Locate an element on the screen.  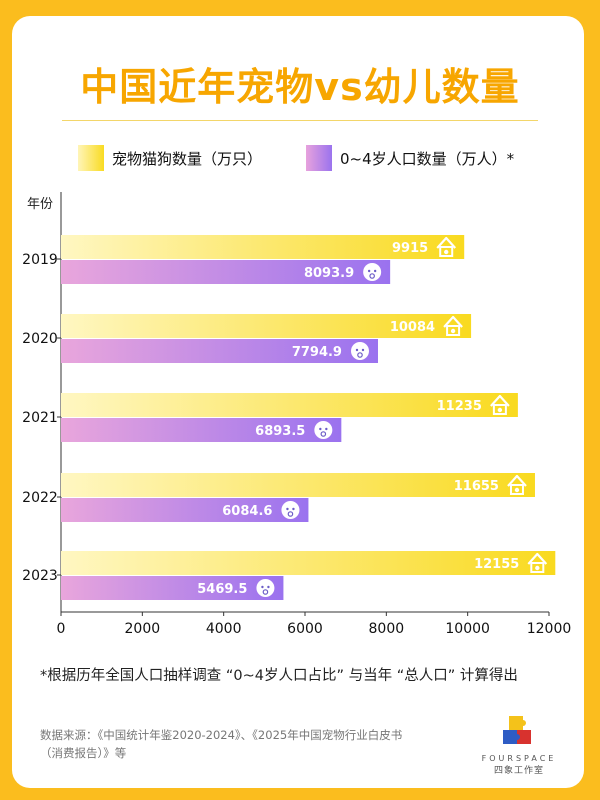
data-label: 7794.9 is located at coordinates (317, 352).